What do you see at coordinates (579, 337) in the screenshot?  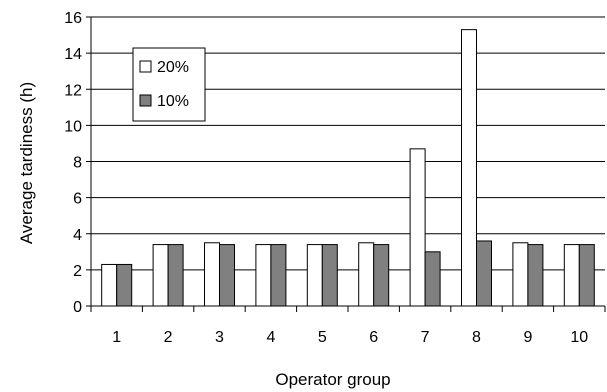 I see `x-tick-label: 10` at bounding box center [579, 337].